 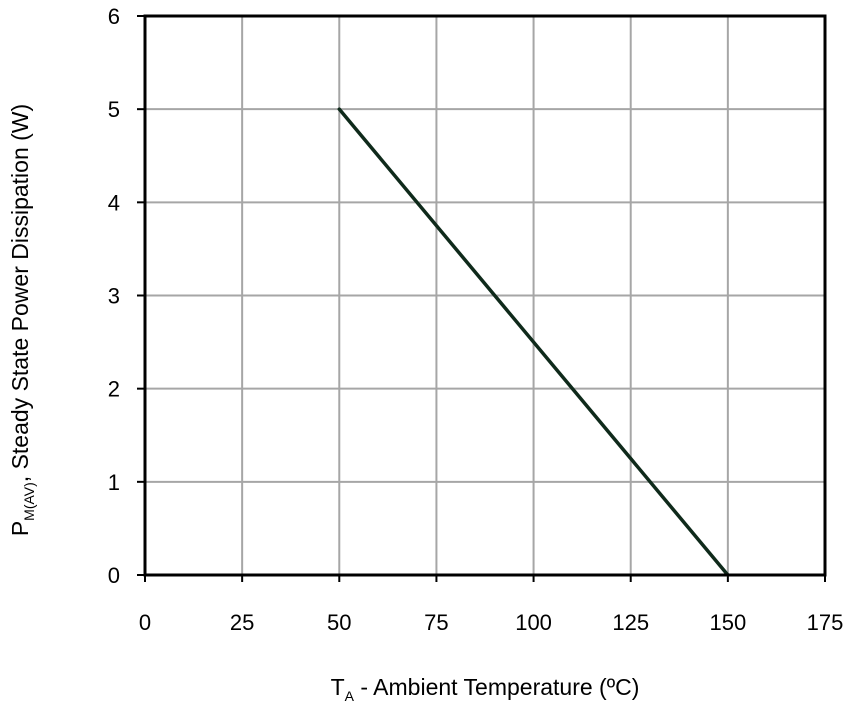 What do you see at coordinates (114, 109) in the screenshot?
I see `y-tick-label: 5` at bounding box center [114, 109].